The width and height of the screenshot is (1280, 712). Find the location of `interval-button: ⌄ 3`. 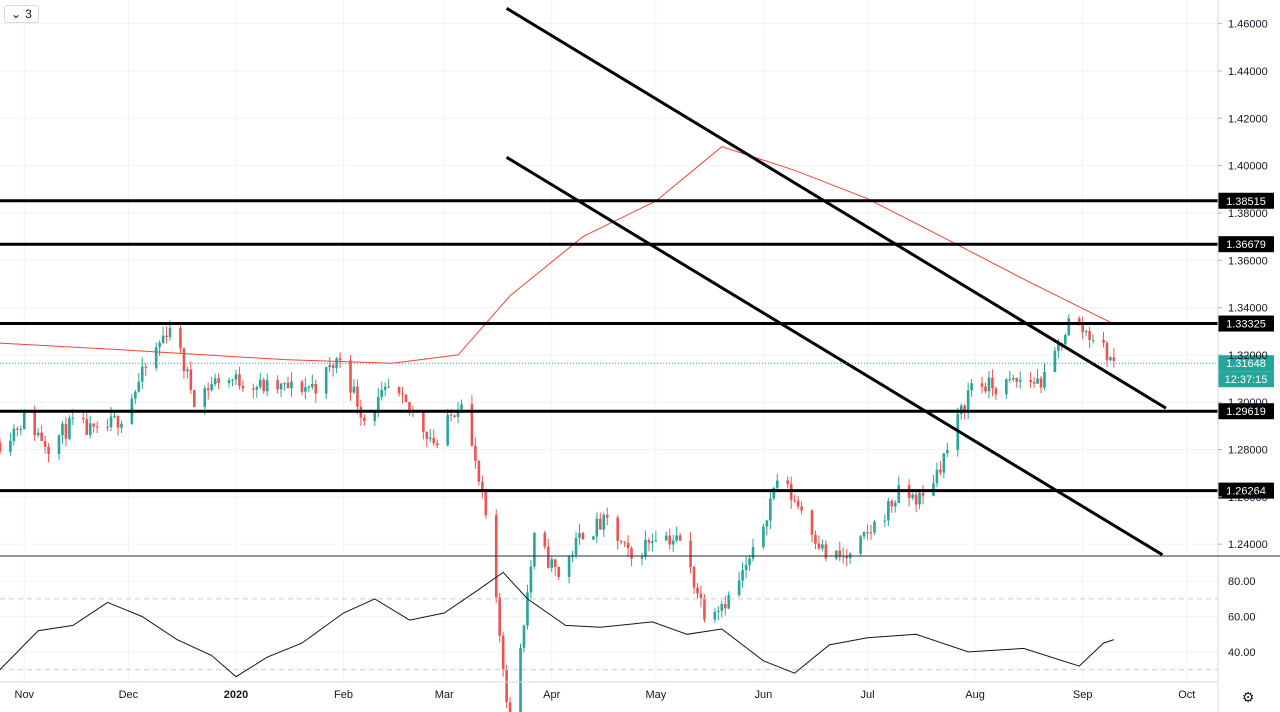

interval-button: ⌄ 3 is located at coordinates (21, 14).